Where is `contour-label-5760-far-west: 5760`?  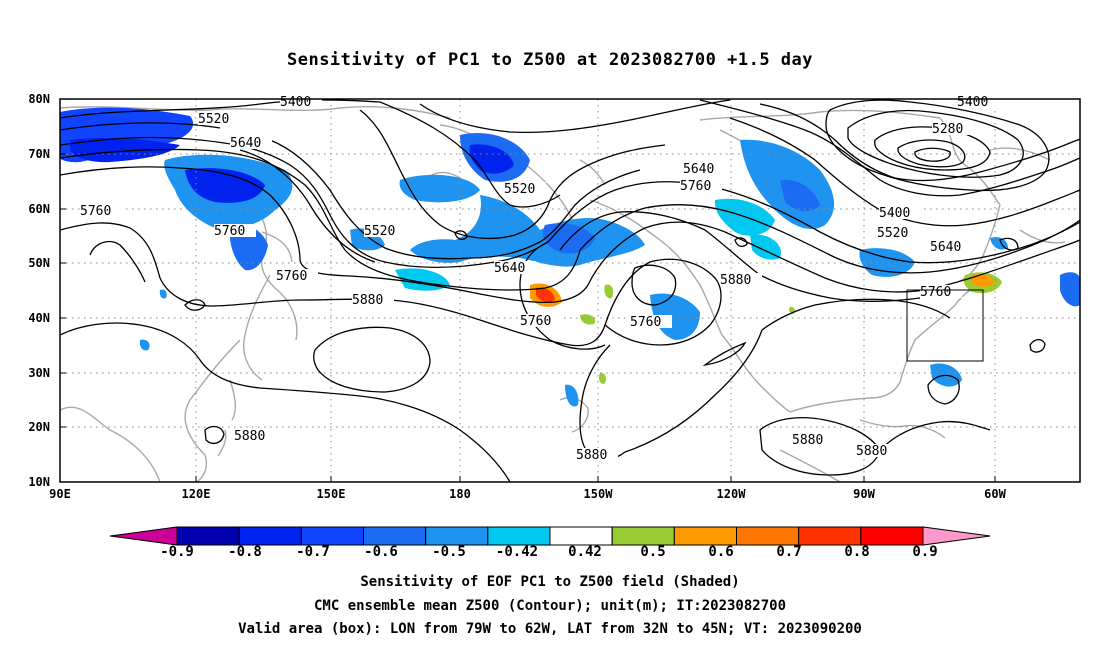
contour-label-5760-far-west: 5760 is located at coordinates (95, 211).